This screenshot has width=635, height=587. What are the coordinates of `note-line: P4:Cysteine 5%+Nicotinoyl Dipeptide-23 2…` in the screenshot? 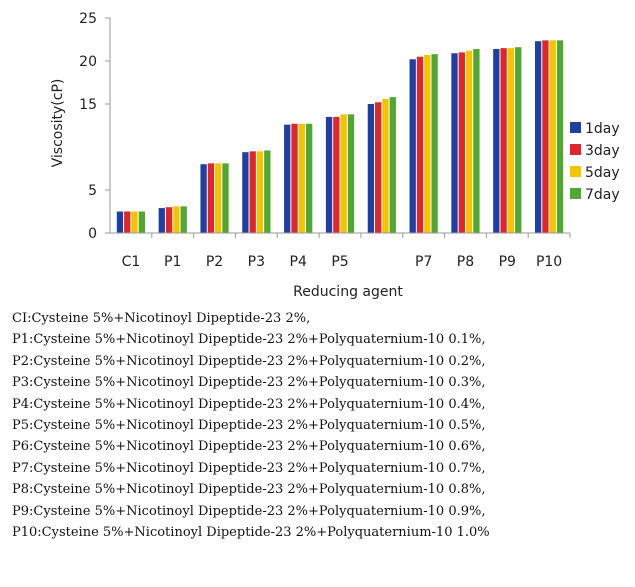 It's located at (249, 404).